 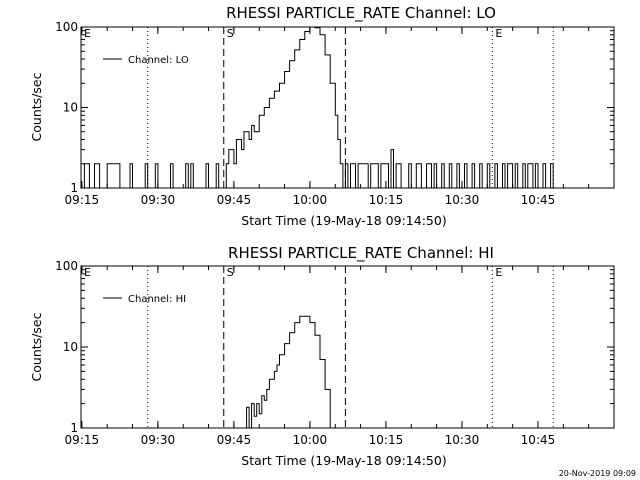 I want to click on legend: Channel: HI, so click(x=144, y=299).